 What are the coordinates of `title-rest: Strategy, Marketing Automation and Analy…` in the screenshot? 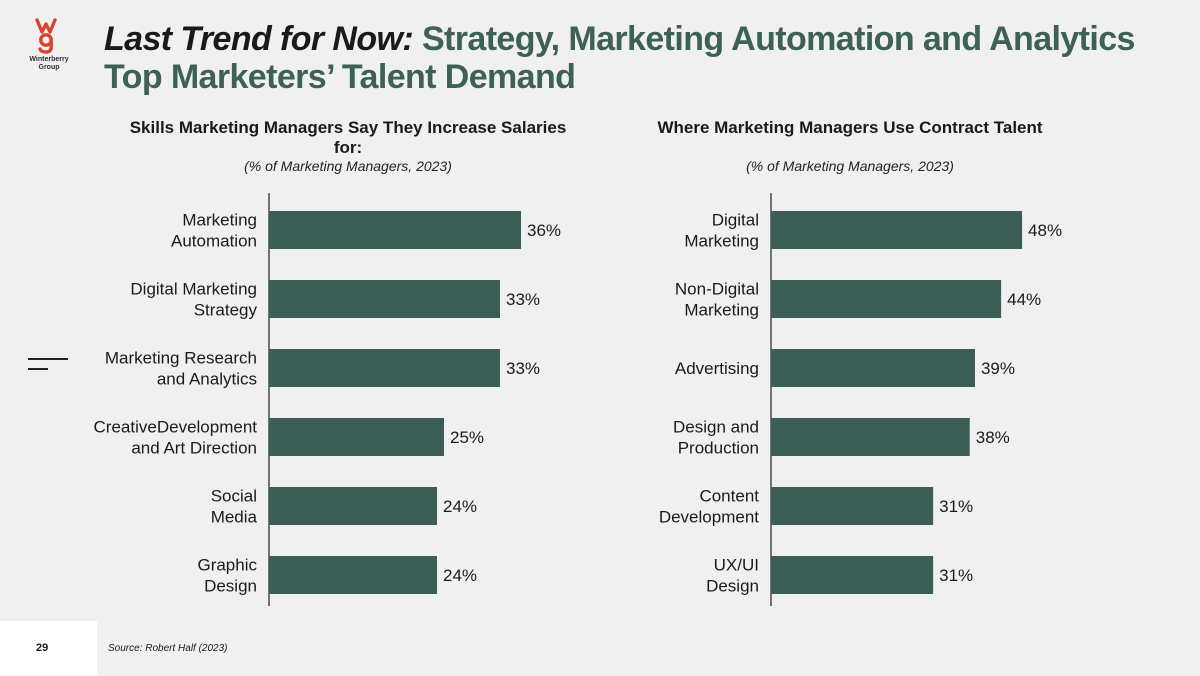 It's located at (778, 39).